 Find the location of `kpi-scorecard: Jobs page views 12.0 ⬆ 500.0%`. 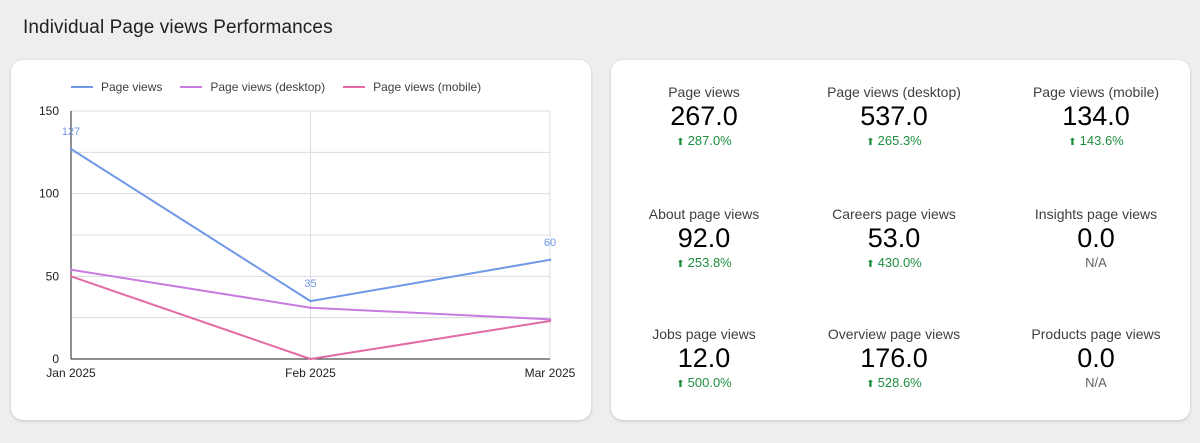

kpi-scorecard: Jobs page views 12.0 ⬆ 500.0% is located at coordinates (704, 359).